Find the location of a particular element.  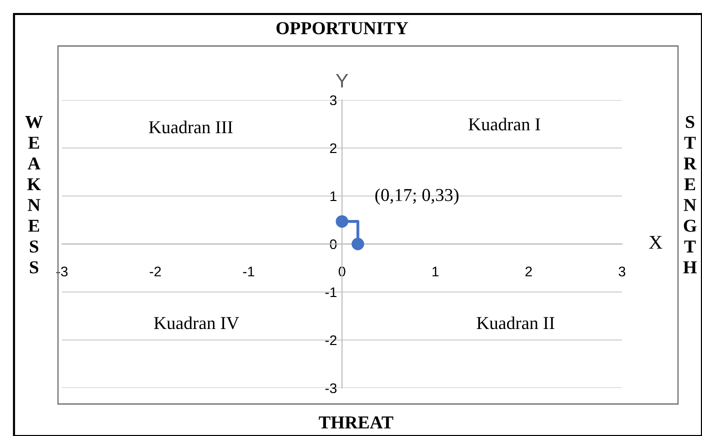

annotation: Kuadran III is located at coordinates (190, 127).